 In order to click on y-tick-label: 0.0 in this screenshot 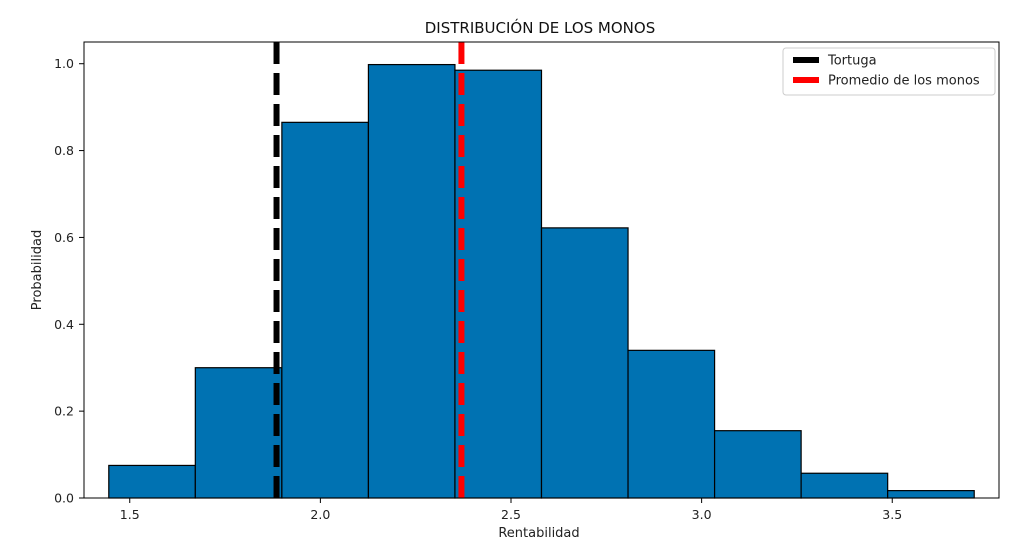, I will do `click(64, 498)`.